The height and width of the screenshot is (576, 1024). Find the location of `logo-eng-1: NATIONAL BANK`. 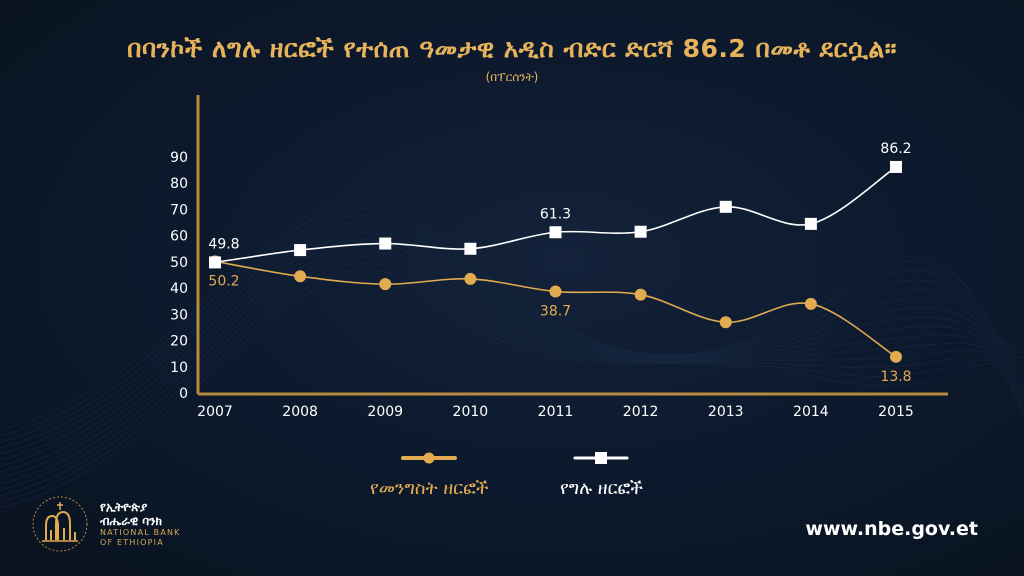

logo-eng-1: NATIONAL BANK is located at coordinates (140, 532).